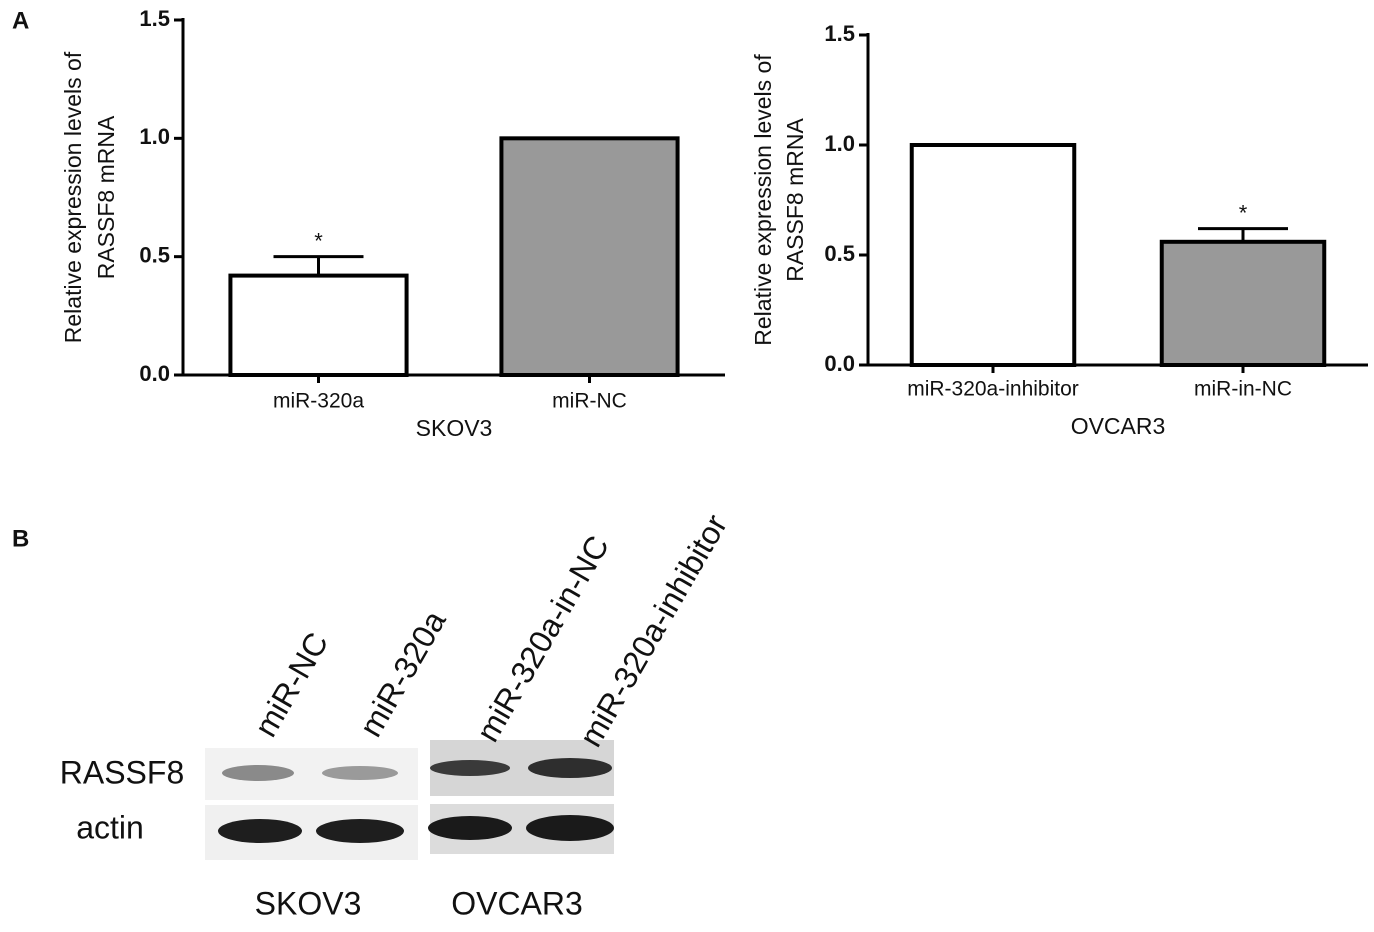 This screenshot has height=932, width=1374. What do you see at coordinates (454, 428) in the screenshot?
I see `x-axis-label: SKOV3` at bounding box center [454, 428].